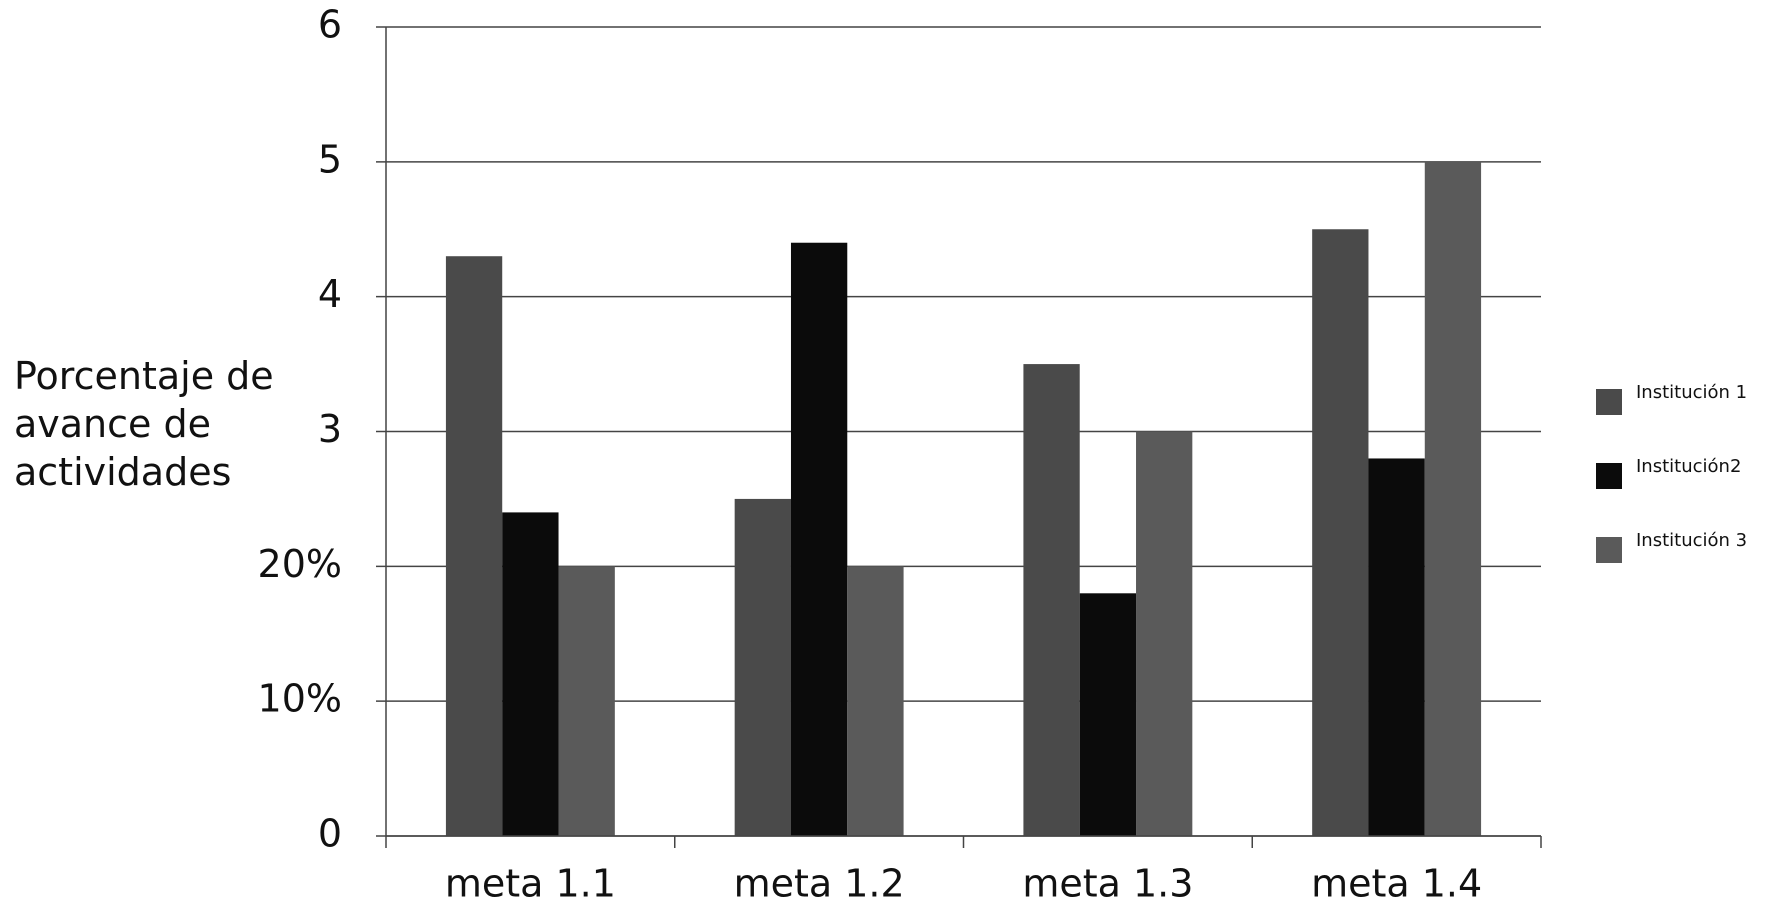 Image resolution: width=1782 pixels, height=911 pixels. I want to click on y-tick-label: 20%, so click(300, 564).